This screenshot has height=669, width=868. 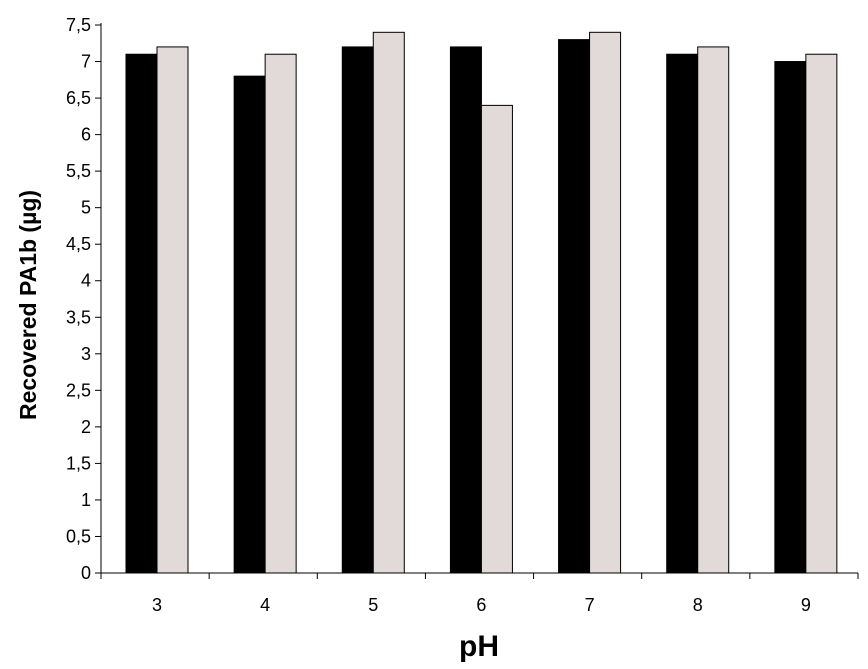 I want to click on y-axis-title: Recovered PA1b (µg), so click(x=28, y=305).